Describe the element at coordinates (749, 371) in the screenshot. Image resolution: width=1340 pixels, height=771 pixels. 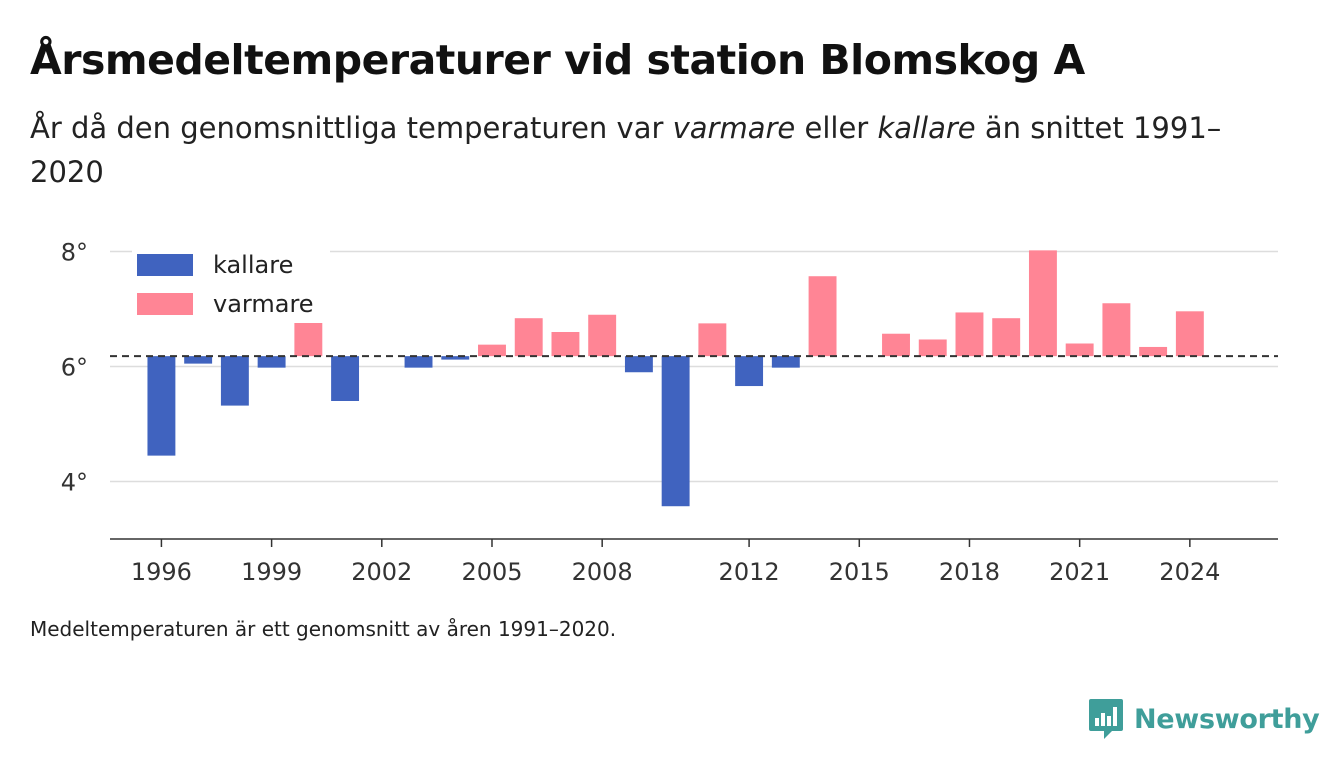
I see `bar-2012` at that location.